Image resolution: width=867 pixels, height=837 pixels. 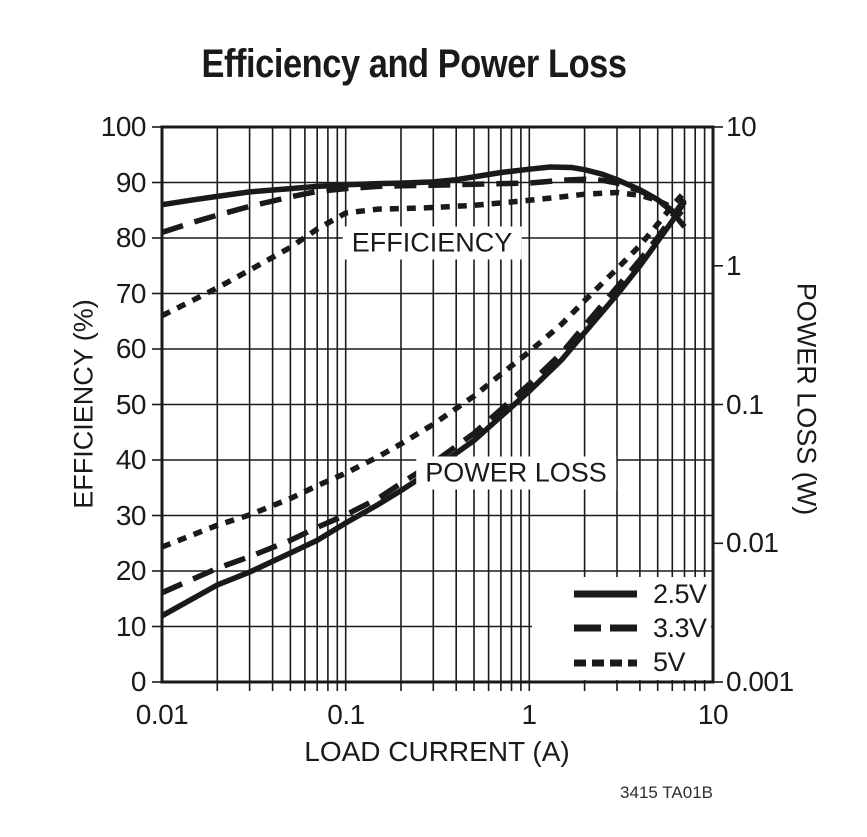 What do you see at coordinates (131, 570) in the screenshot?
I see `y-left-tick-label: 20` at bounding box center [131, 570].